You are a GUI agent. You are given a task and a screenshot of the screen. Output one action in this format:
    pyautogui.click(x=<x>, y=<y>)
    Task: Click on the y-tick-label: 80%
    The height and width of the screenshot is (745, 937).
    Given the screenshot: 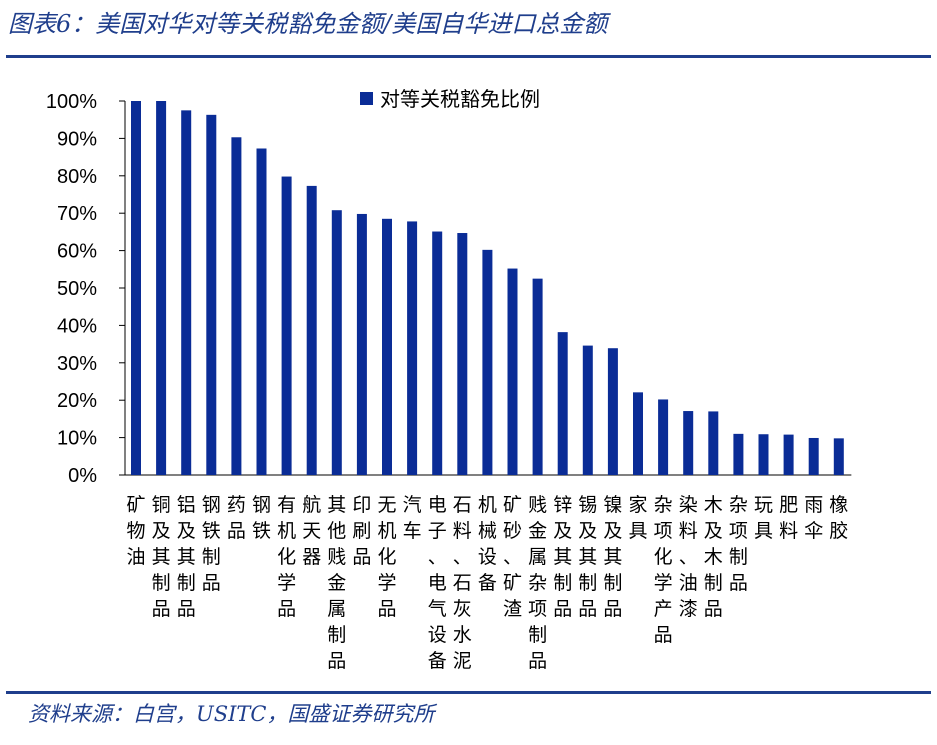 What is the action you would take?
    pyautogui.click(x=77, y=177)
    